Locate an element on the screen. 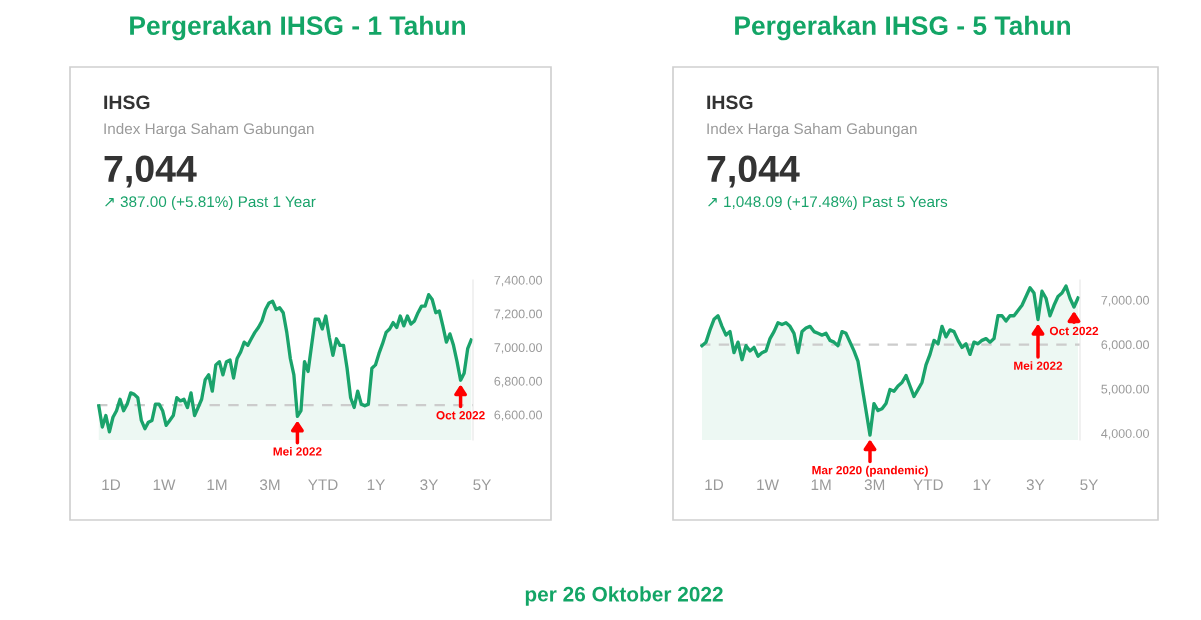 This screenshot has height=620, width=1201. y-tick-label: 6,800.00 is located at coordinates (518, 382).